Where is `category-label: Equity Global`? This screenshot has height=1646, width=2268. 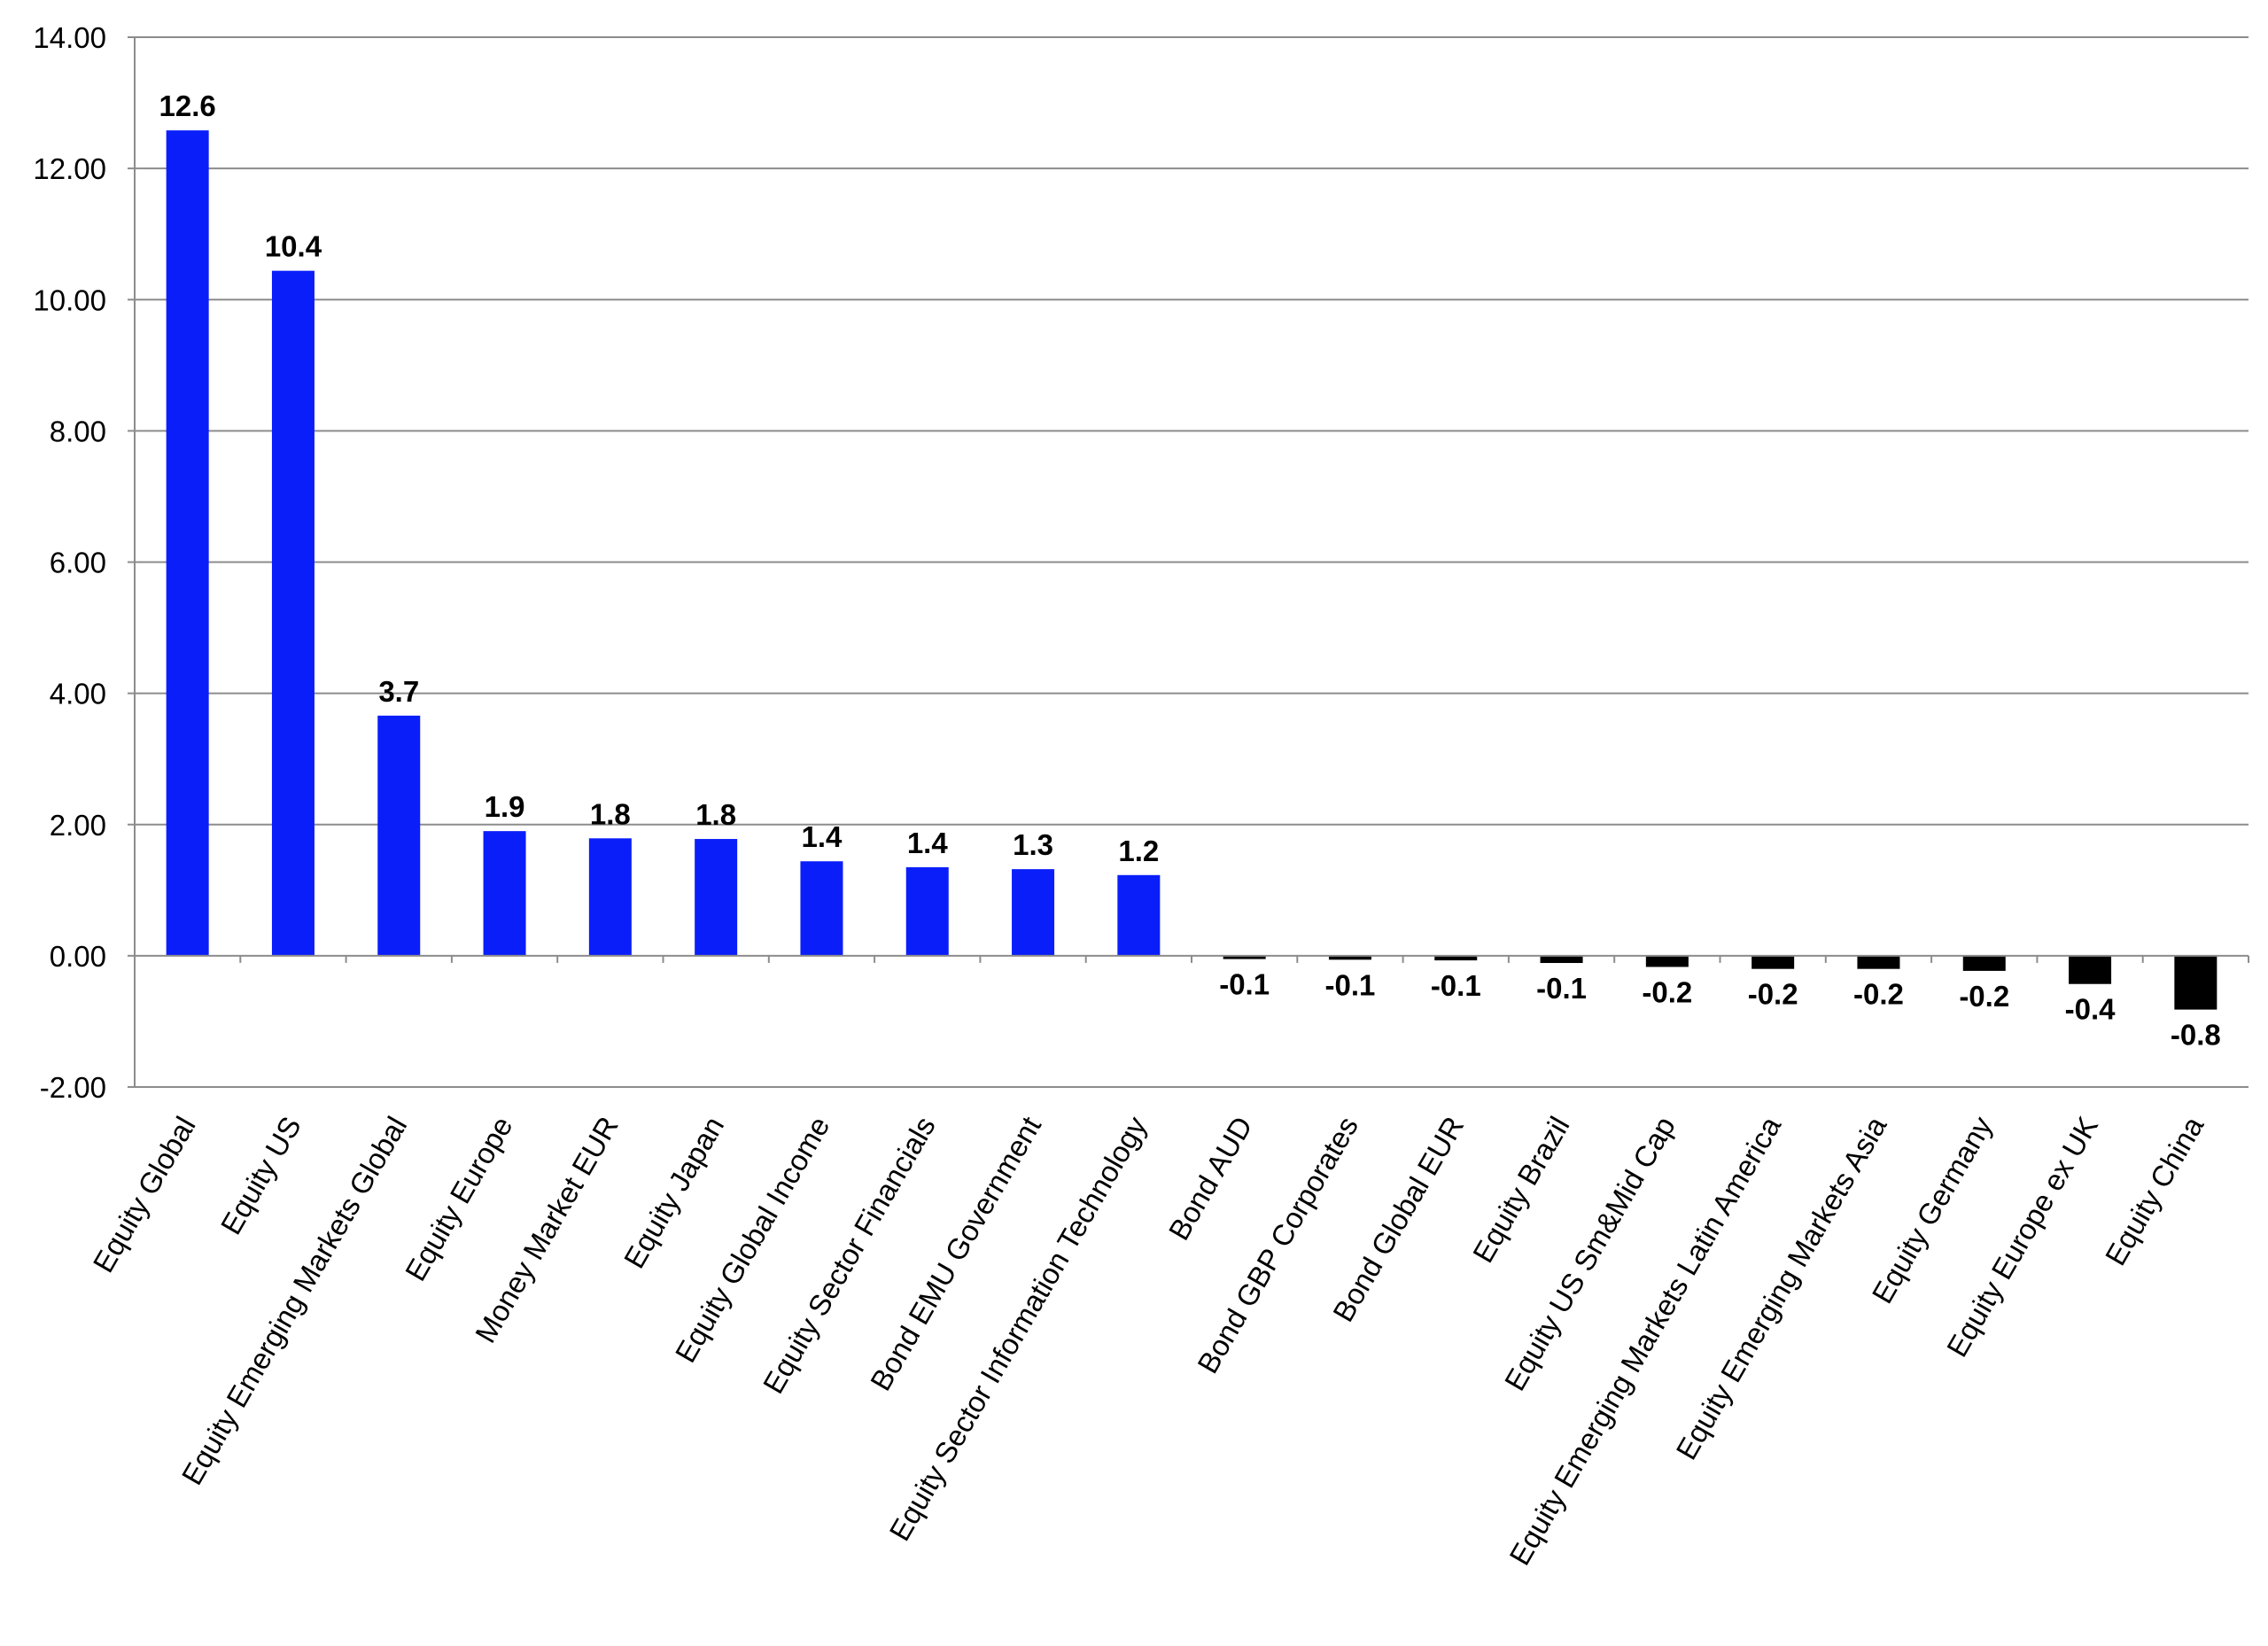
category-label: Equity Global is located at coordinates (144, 1194).